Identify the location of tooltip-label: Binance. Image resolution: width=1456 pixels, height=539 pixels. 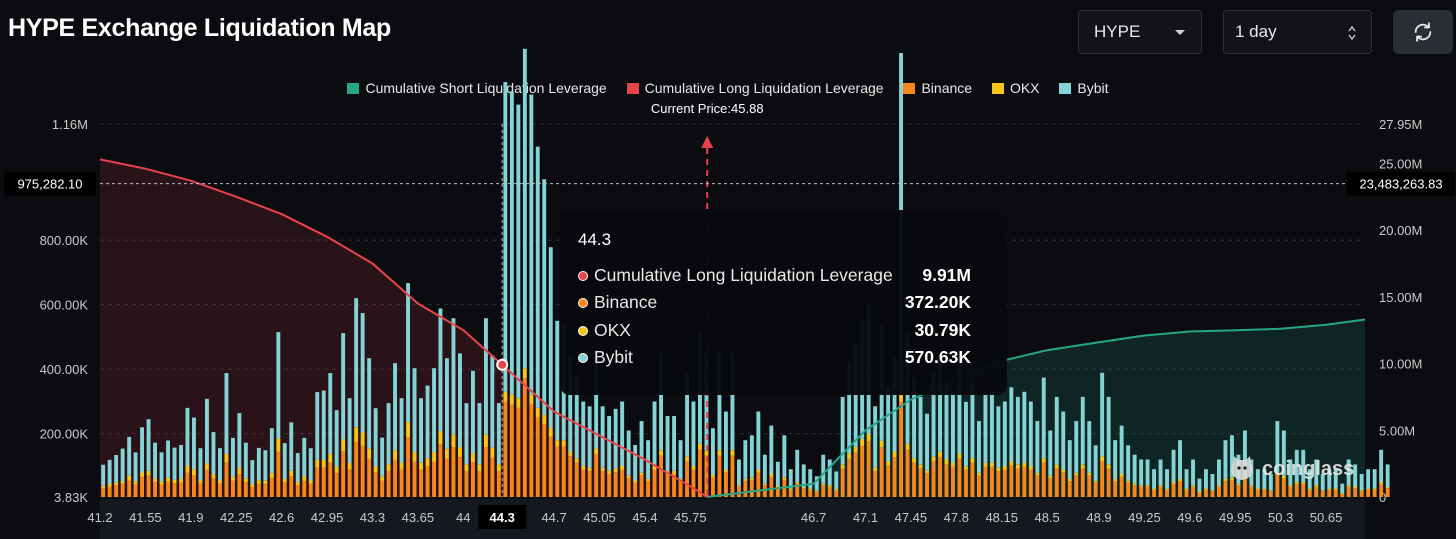
(626, 302).